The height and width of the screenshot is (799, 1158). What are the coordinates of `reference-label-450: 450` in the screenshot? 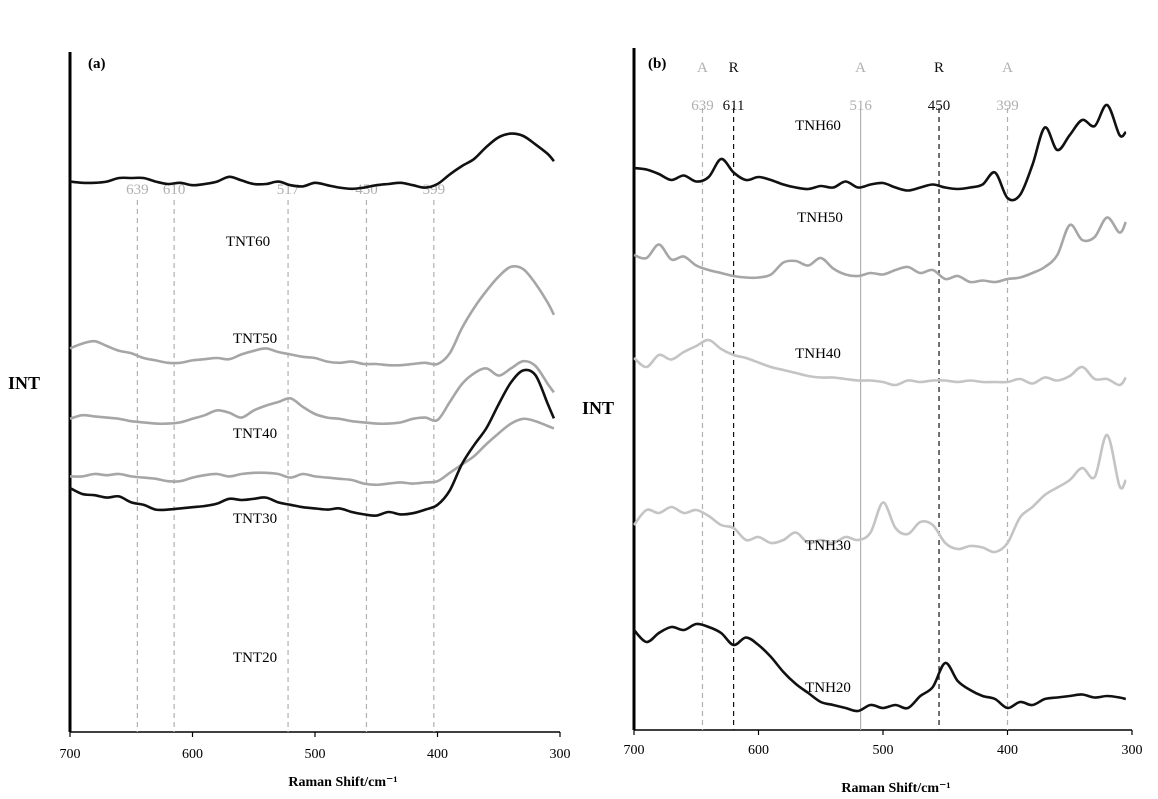 It's located at (939, 106).